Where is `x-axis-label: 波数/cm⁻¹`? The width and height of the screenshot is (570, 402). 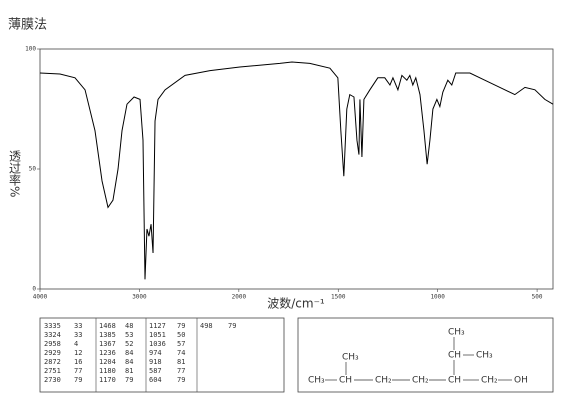
x-axis-label: 波数/cm⁻¹ is located at coordinates (296, 303).